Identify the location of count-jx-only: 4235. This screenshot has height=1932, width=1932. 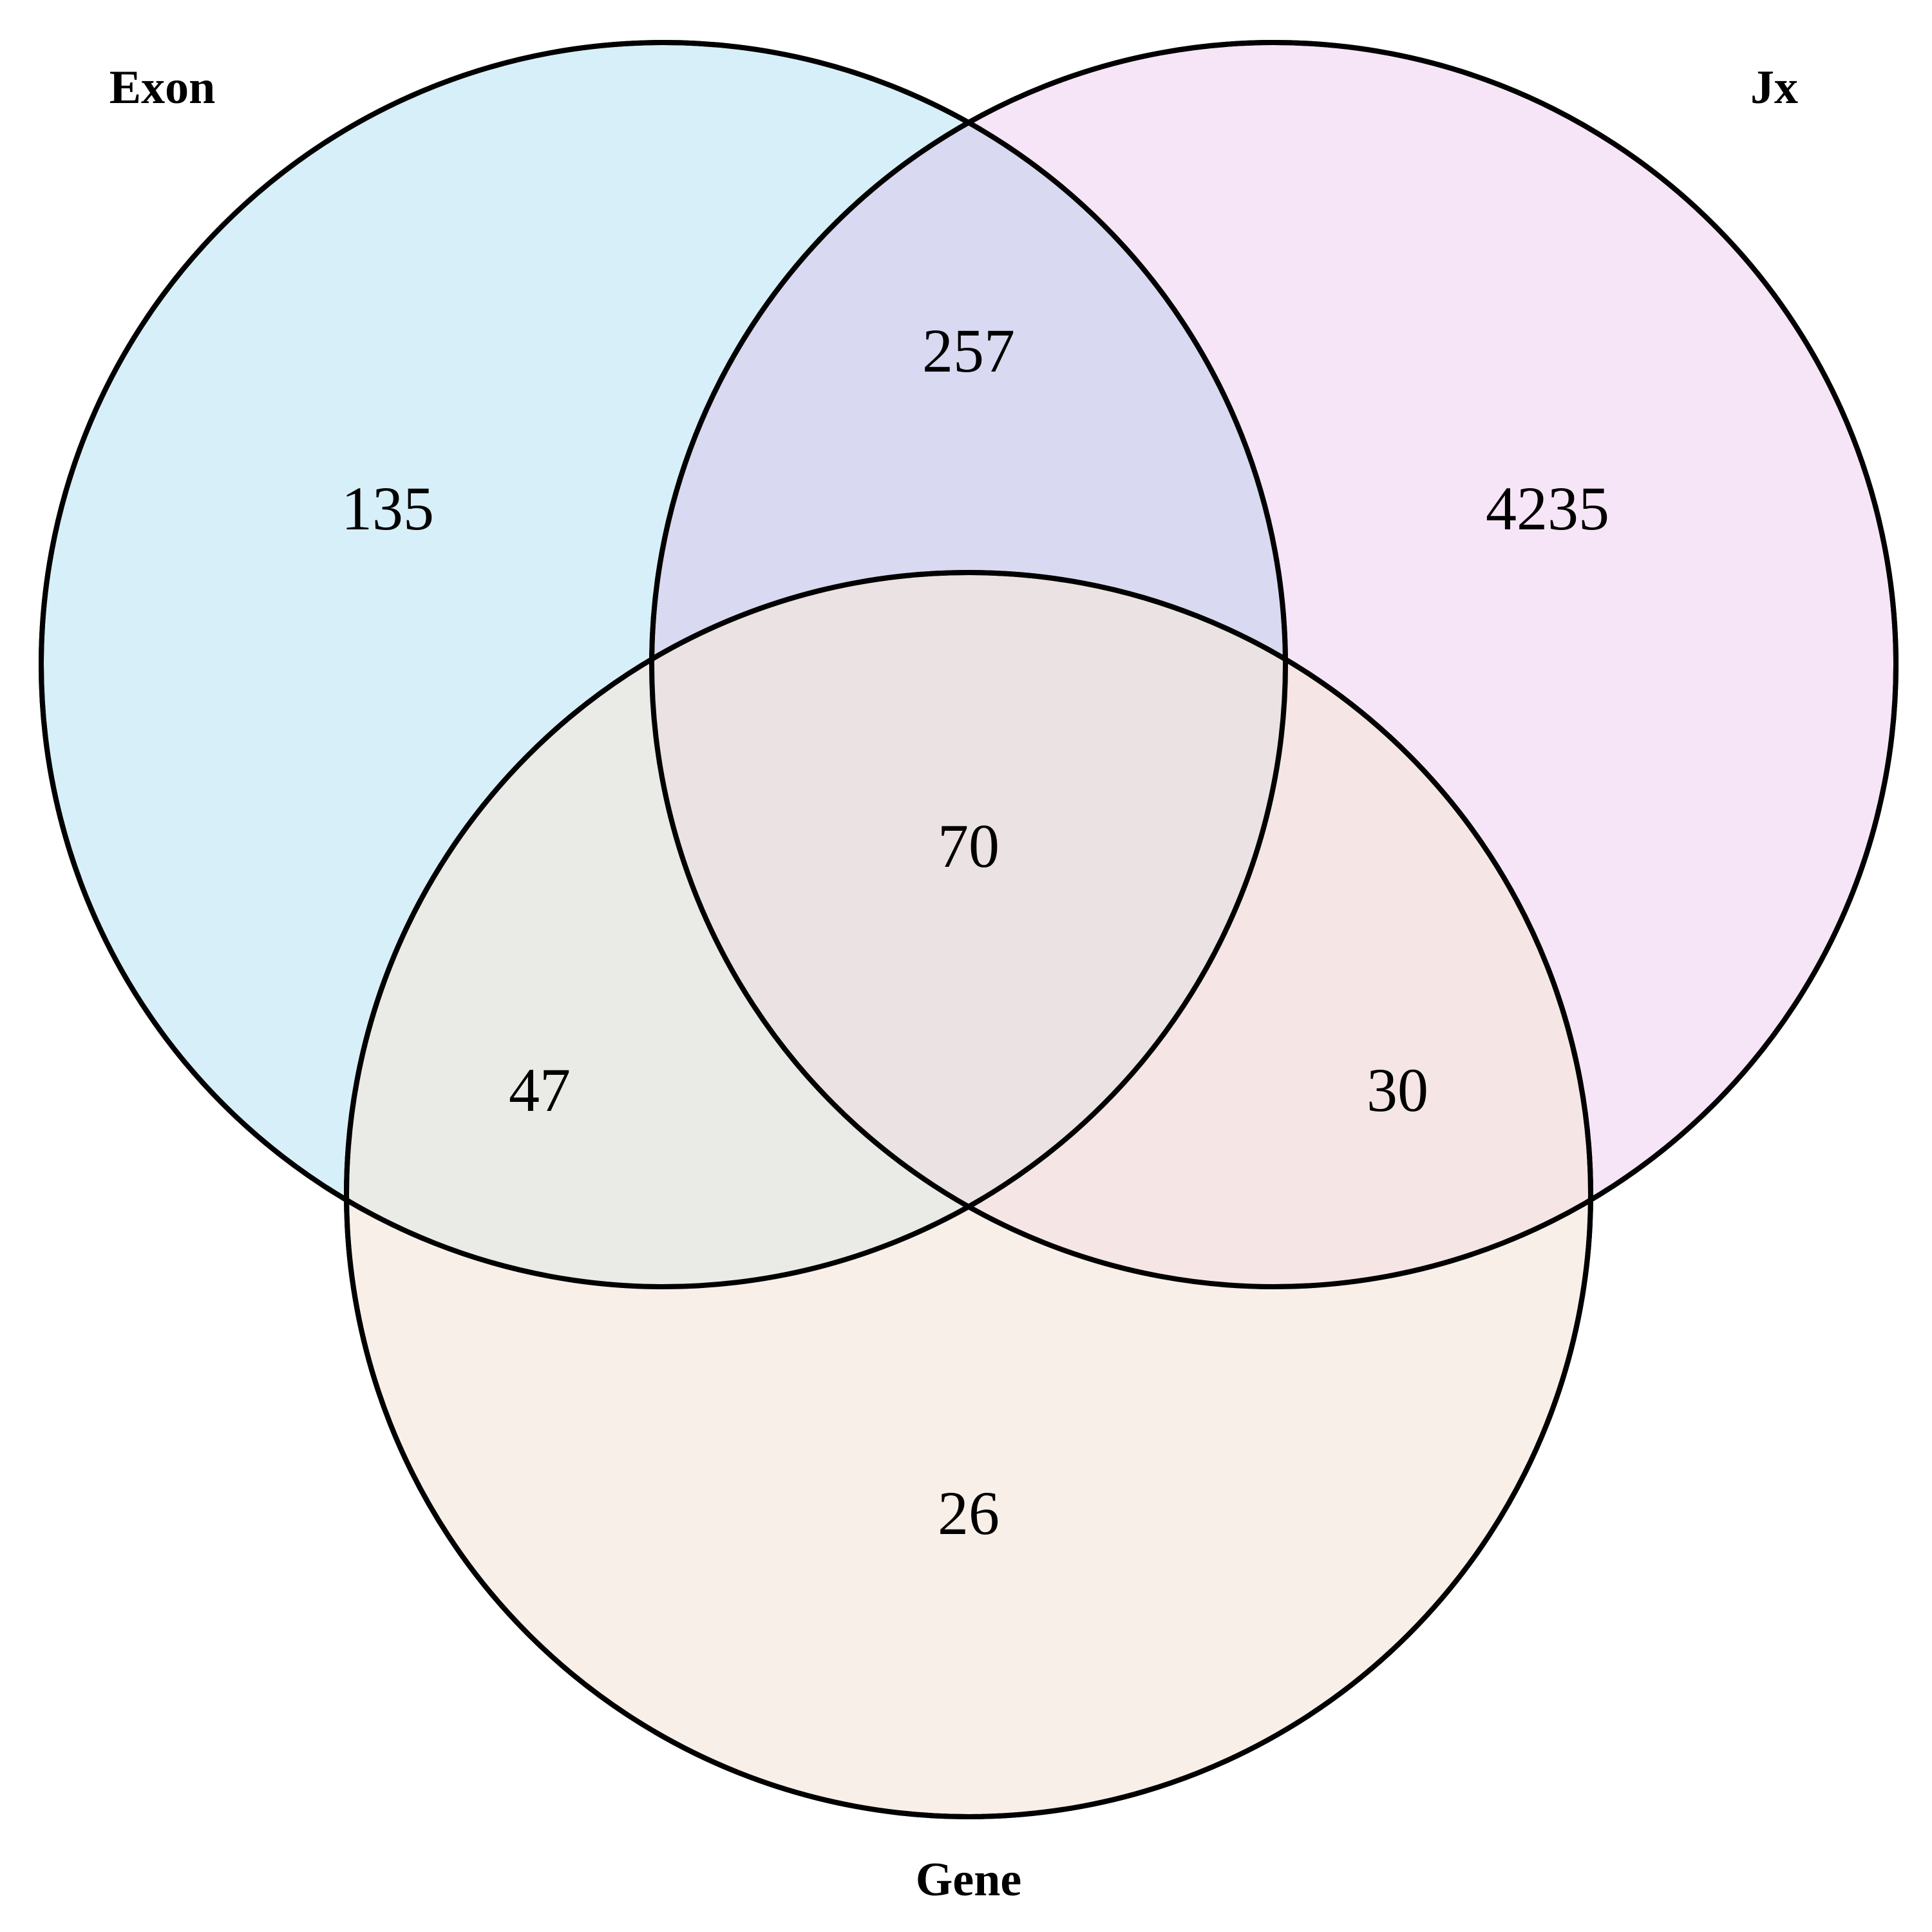
(1547, 509).